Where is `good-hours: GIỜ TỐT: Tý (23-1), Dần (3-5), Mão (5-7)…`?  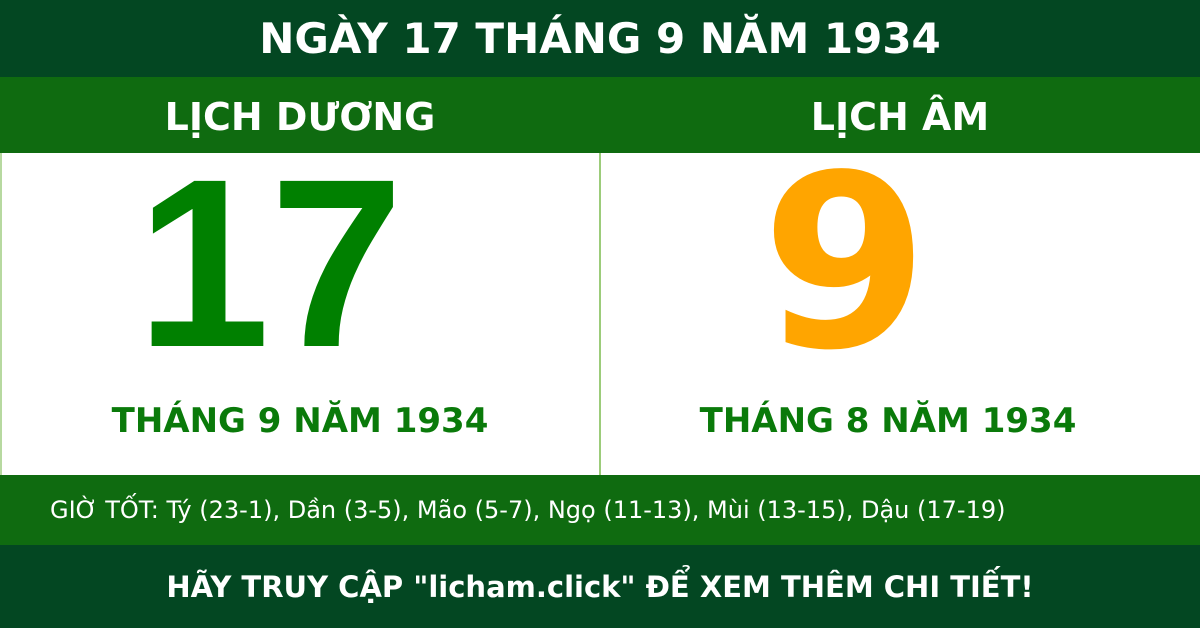 good-hours: GIỜ TỐT: Tý (23-1), Dần (3-5), Mão (5-7)… is located at coordinates (600, 510).